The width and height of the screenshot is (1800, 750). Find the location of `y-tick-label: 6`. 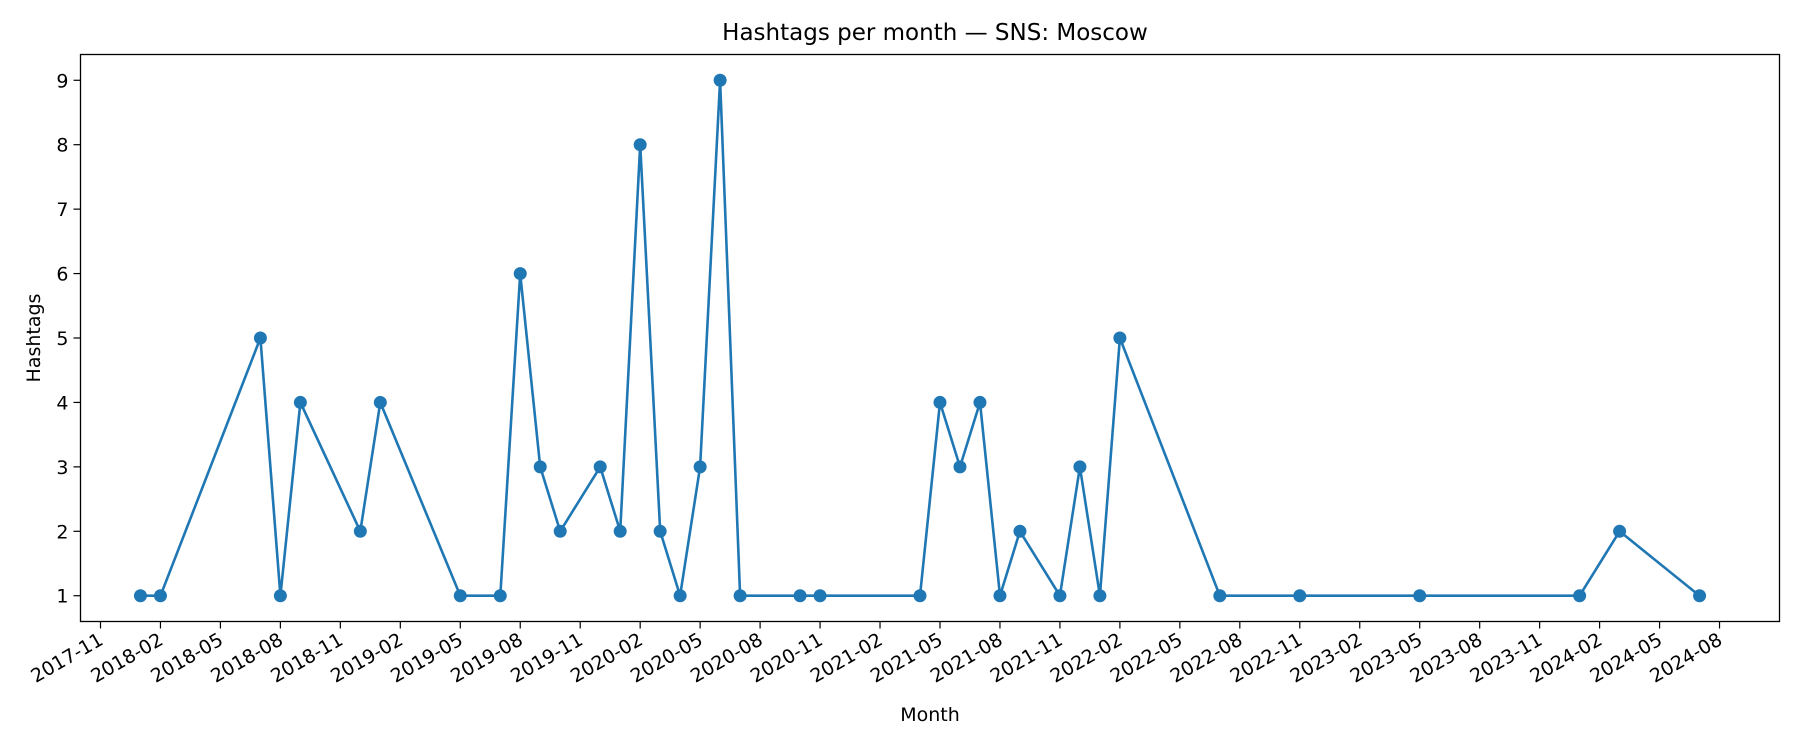

y-tick-label: 6 is located at coordinates (62, 275).